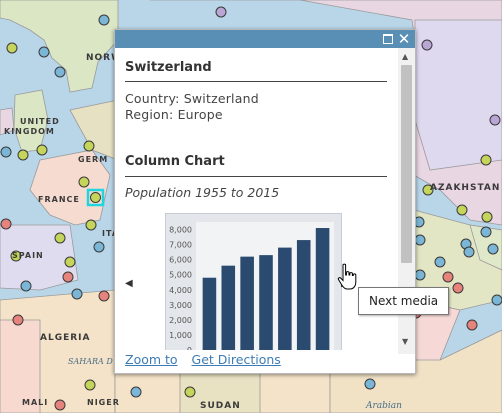 The width and height of the screenshot is (502, 413). I want to click on y-tick-label: 0, so click(189, 348).